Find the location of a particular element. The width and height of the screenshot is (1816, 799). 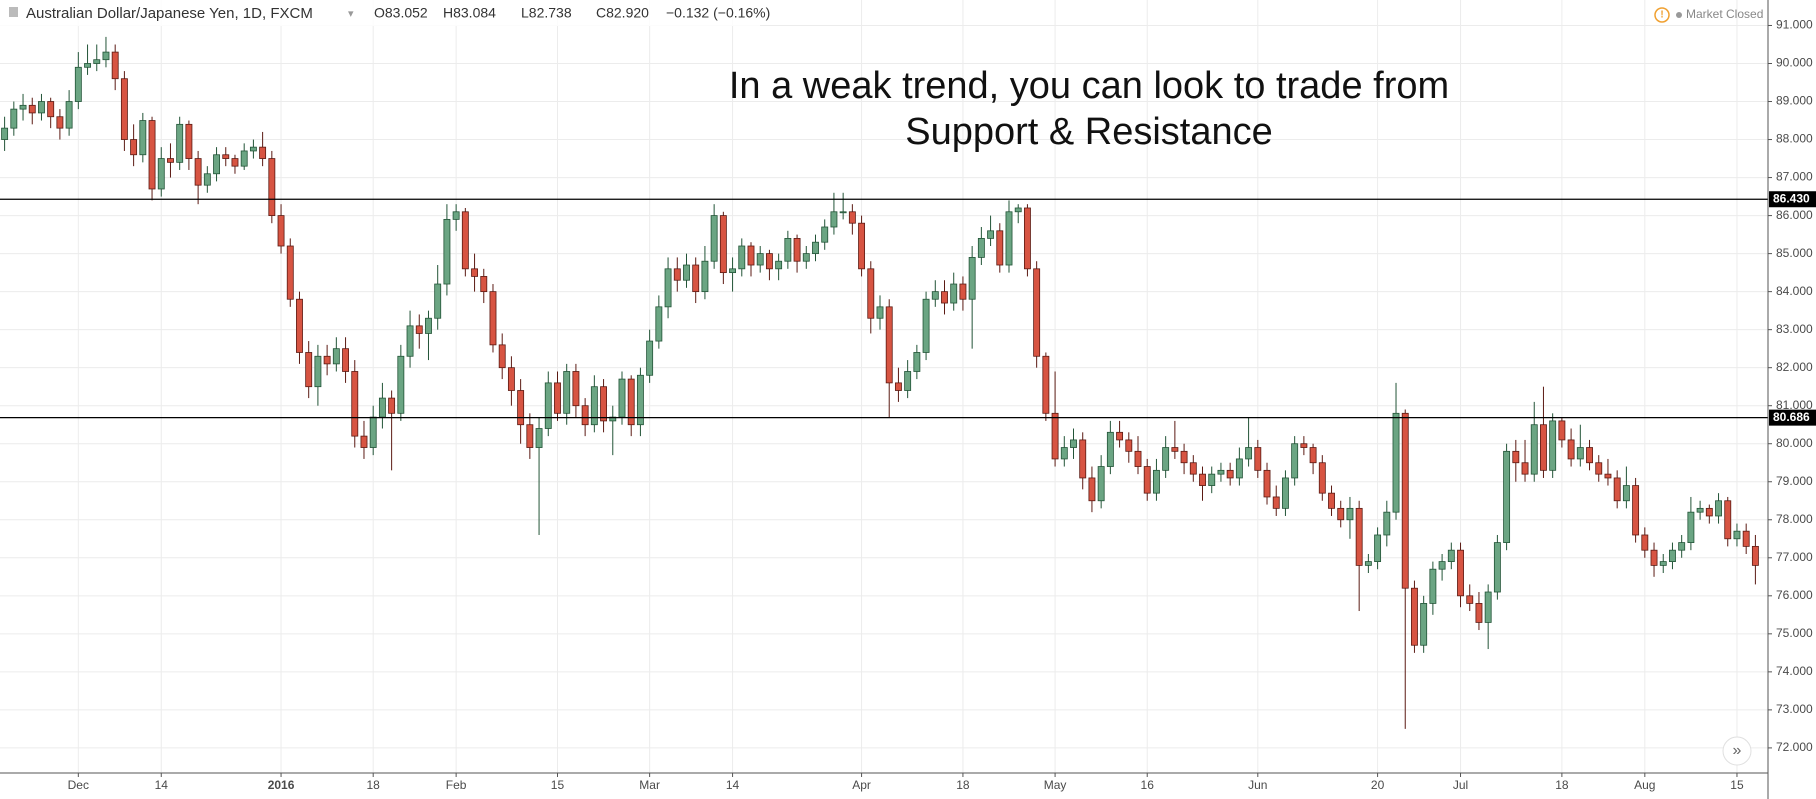

header-bg is located at coordinates (380, 13).